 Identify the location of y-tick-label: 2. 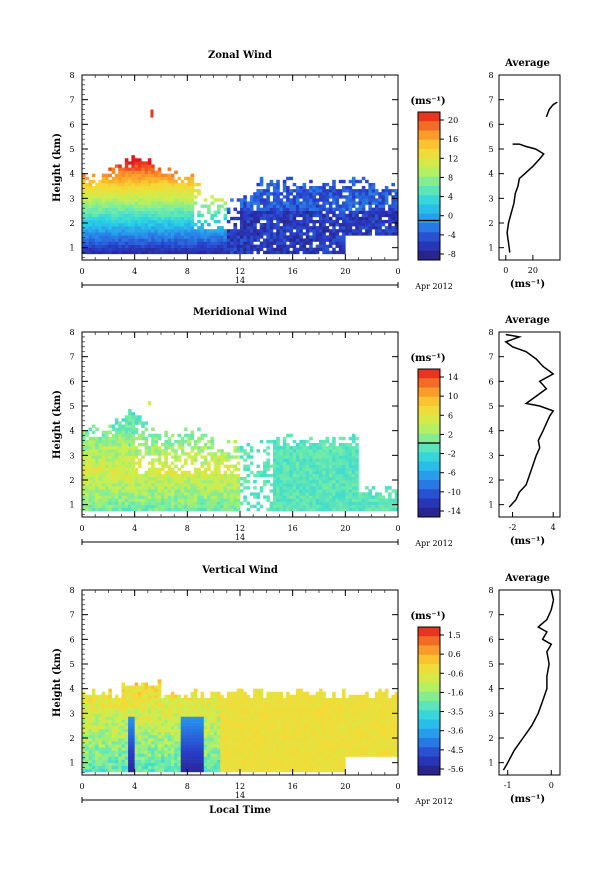
(71, 480).